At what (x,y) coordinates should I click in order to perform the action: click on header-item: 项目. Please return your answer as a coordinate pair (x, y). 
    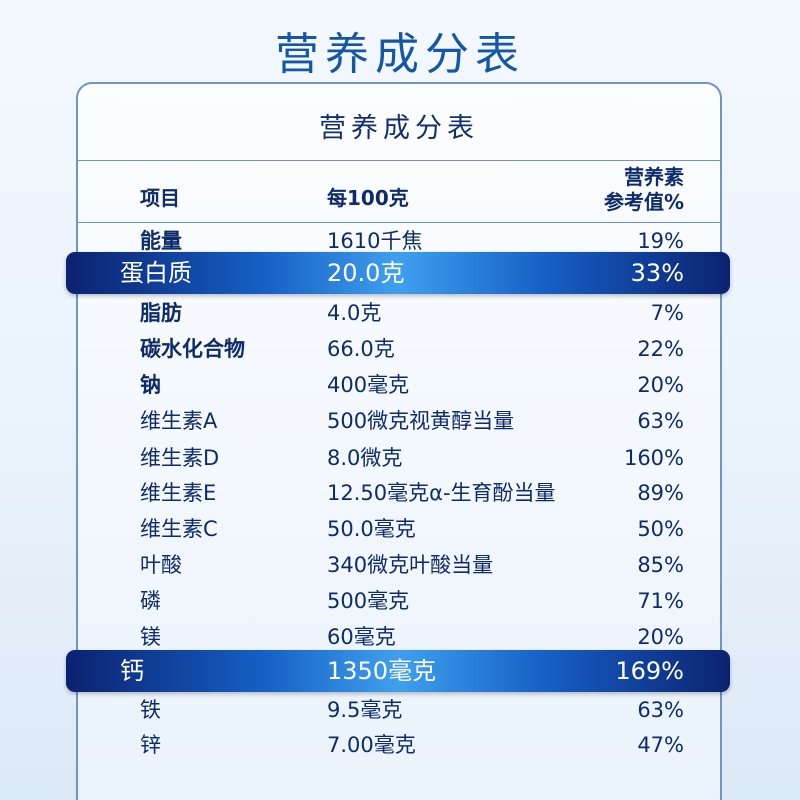
    Looking at the image, I should click on (160, 198).